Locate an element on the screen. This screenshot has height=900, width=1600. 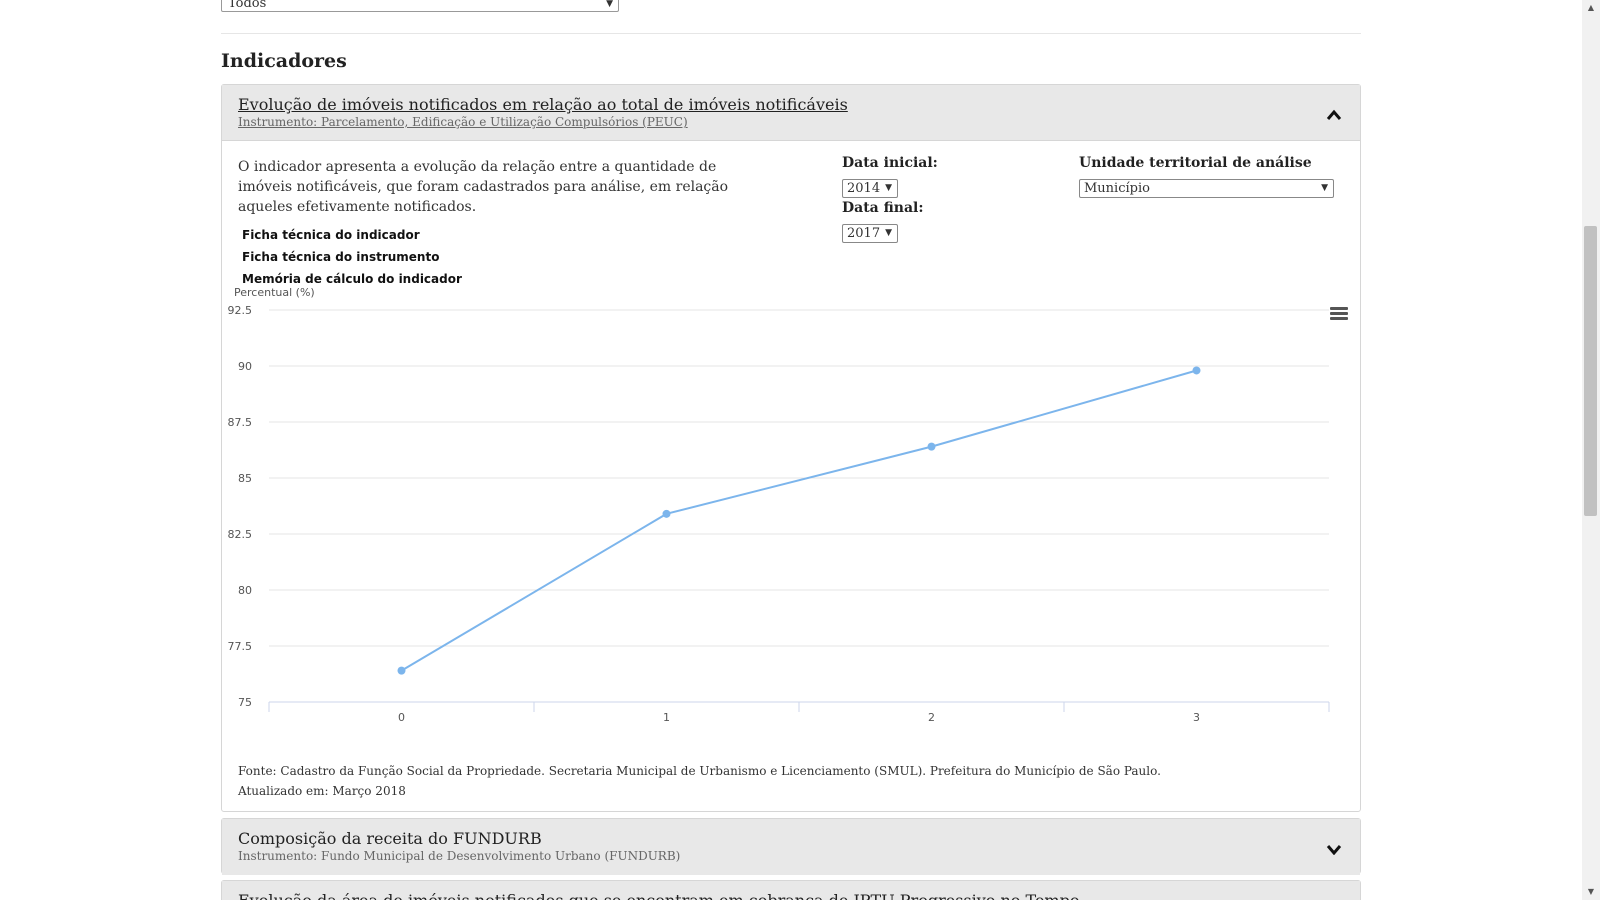
territorial-unit-label: Unidade territorial de análise is located at coordinates (1195, 163).